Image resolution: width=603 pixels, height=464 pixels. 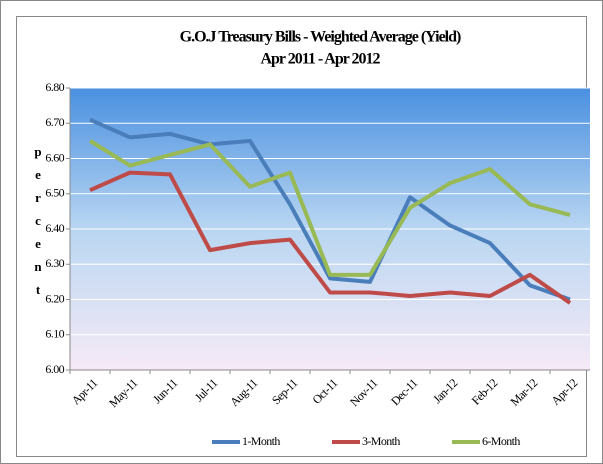 What do you see at coordinates (54, 228) in the screenshot?
I see `y-tick-label: 6.40` at bounding box center [54, 228].